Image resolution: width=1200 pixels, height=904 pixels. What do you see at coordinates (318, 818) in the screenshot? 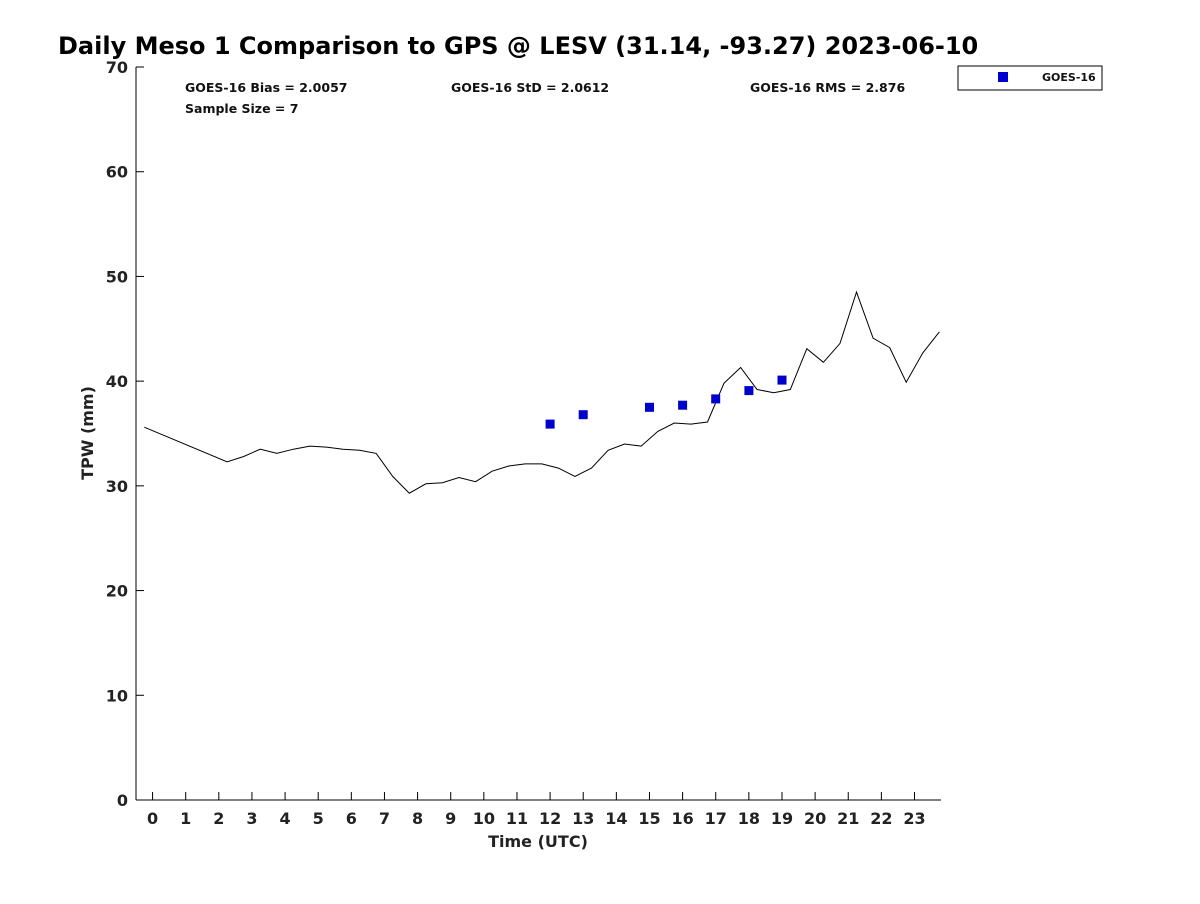
I see `x-tick-label: 5` at bounding box center [318, 818].